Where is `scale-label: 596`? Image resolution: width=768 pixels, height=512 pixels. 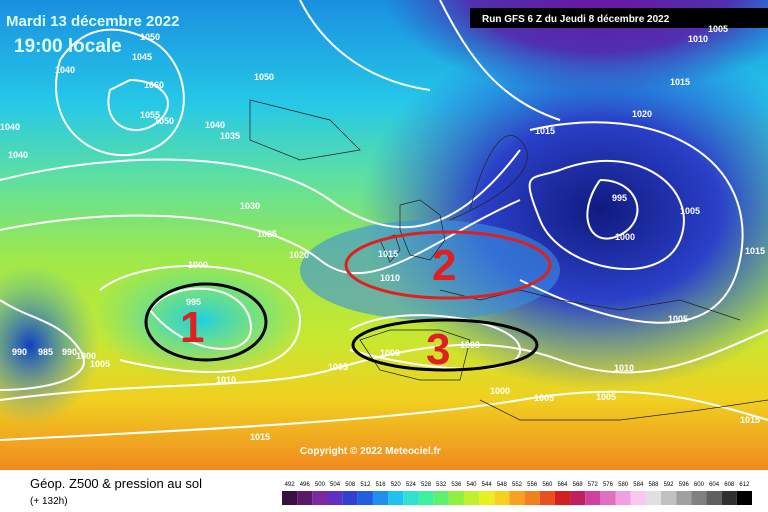 scale-label: 596 is located at coordinates (684, 485).